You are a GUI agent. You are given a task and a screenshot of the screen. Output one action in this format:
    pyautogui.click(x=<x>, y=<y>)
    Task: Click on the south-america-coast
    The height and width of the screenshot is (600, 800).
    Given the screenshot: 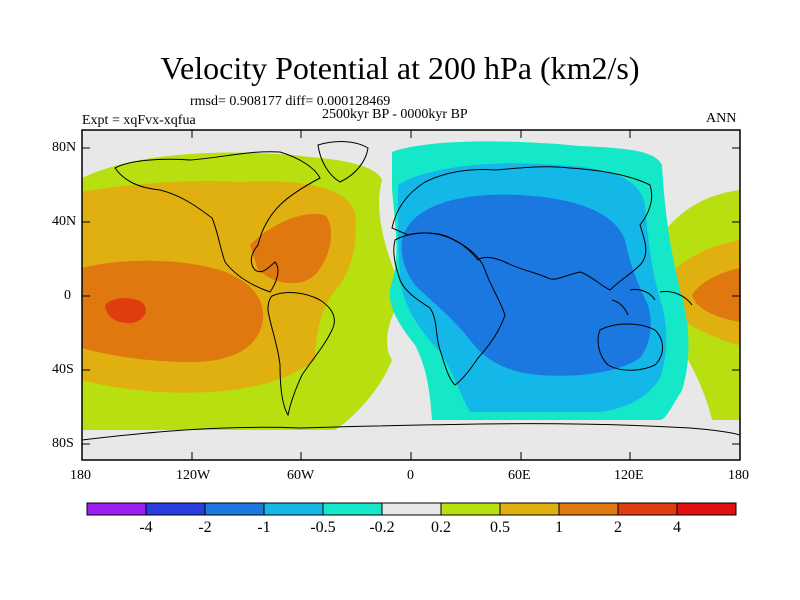 What is the action you would take?
    pyautogui.click(x=301, y=354)
    